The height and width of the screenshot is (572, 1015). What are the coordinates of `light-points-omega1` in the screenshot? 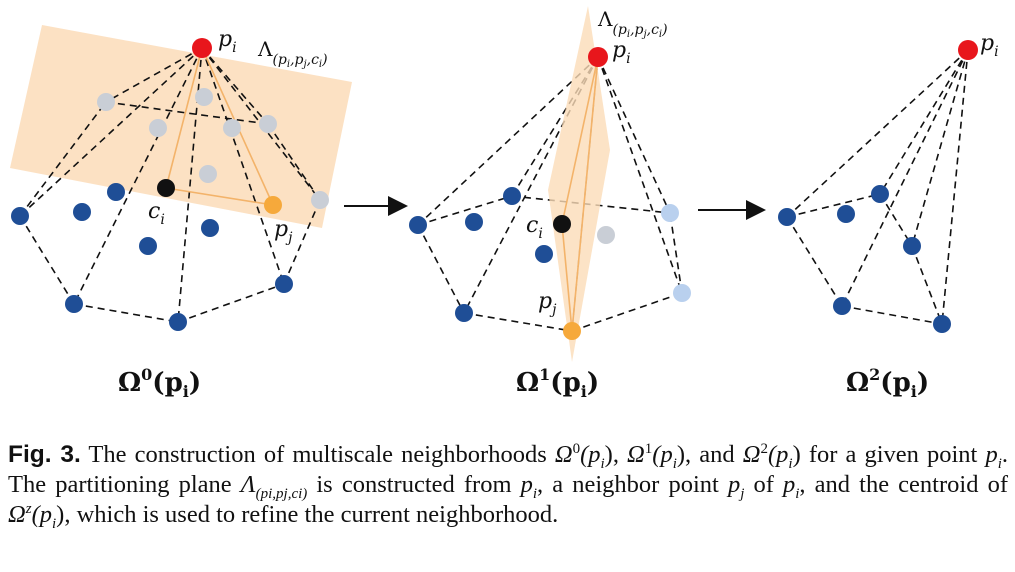 It's located at (644, 253).